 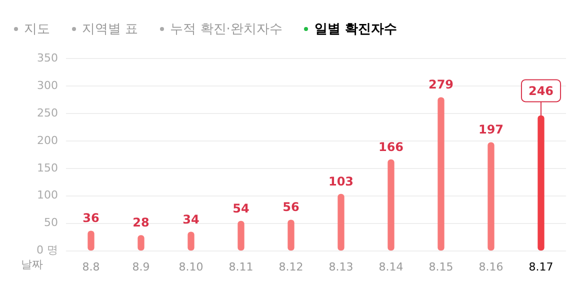 What do you see at coordinates (391, 267) in the screenshot?
I see `x-tick-label: 8.14` at bounding box center [391, 267].